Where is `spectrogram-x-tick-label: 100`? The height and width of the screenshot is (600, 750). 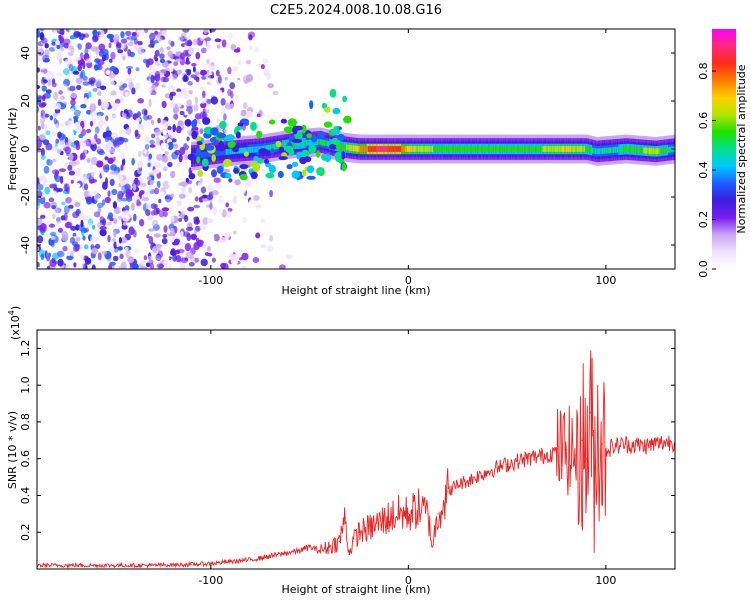 spectrogram-x-tick-label: 100 is located at coordinates (605, 280).